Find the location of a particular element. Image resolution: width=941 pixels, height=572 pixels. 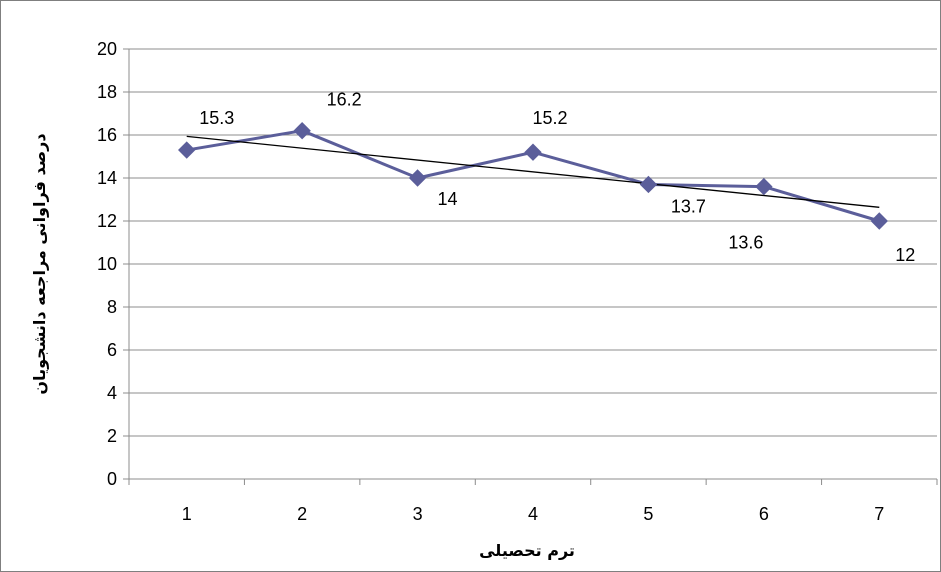

data-label: 13.6 is located at coordinates (745, 243).